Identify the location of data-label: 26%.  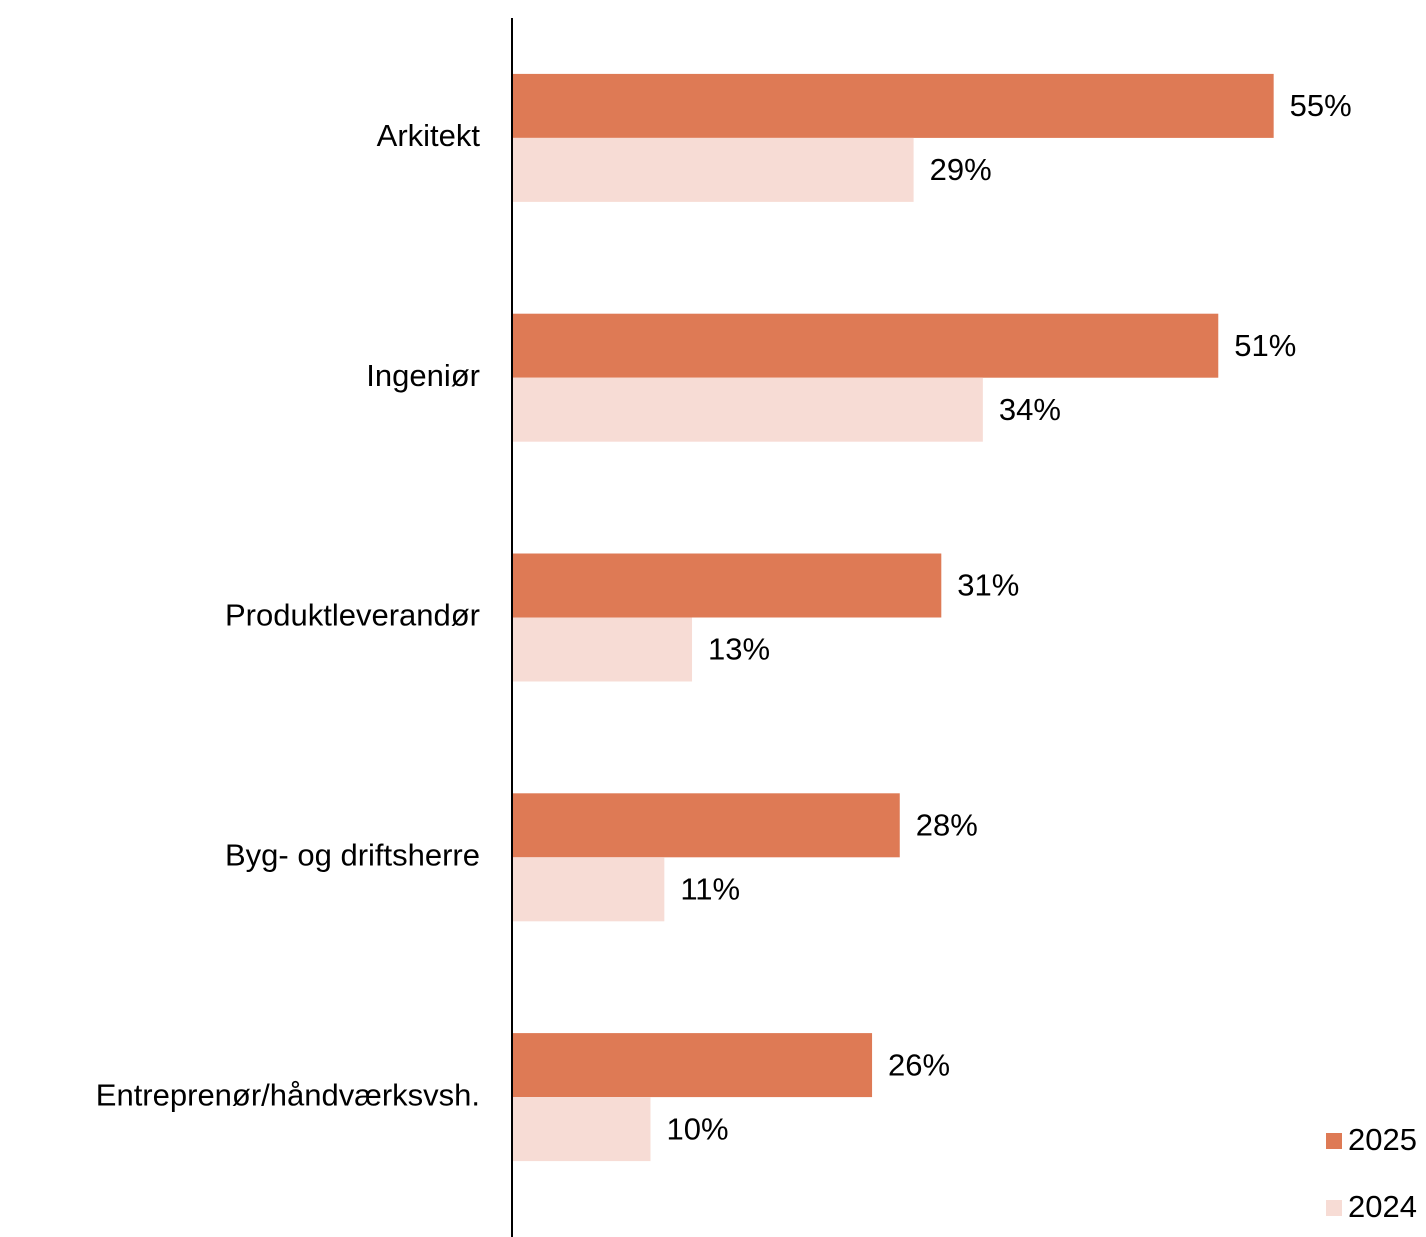
(919, 1064).